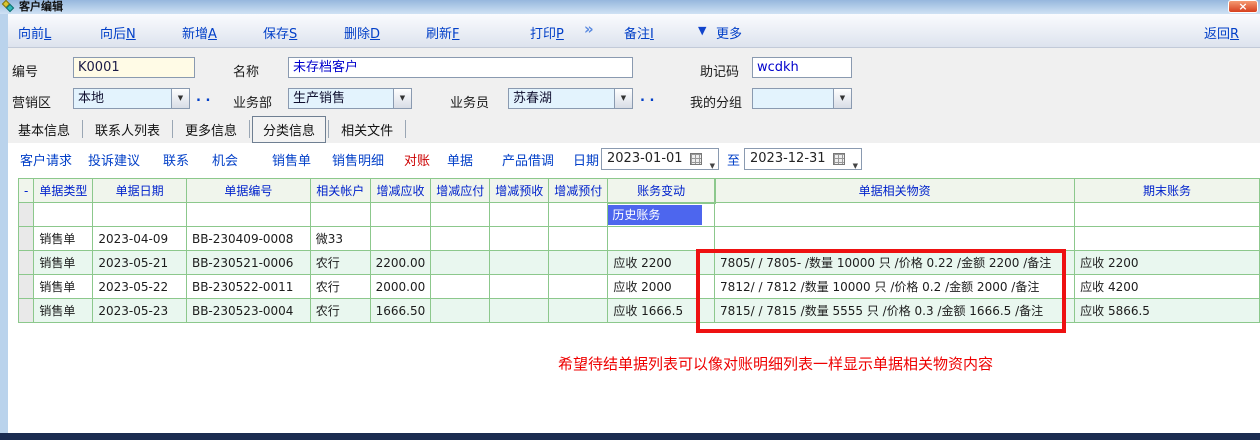 The width and height of the screenshot is (1260, 440). What do you see at coordinates (280, 34) in the screenshot?
I see `save-button: 保存S` at bounding box center [280, 34].